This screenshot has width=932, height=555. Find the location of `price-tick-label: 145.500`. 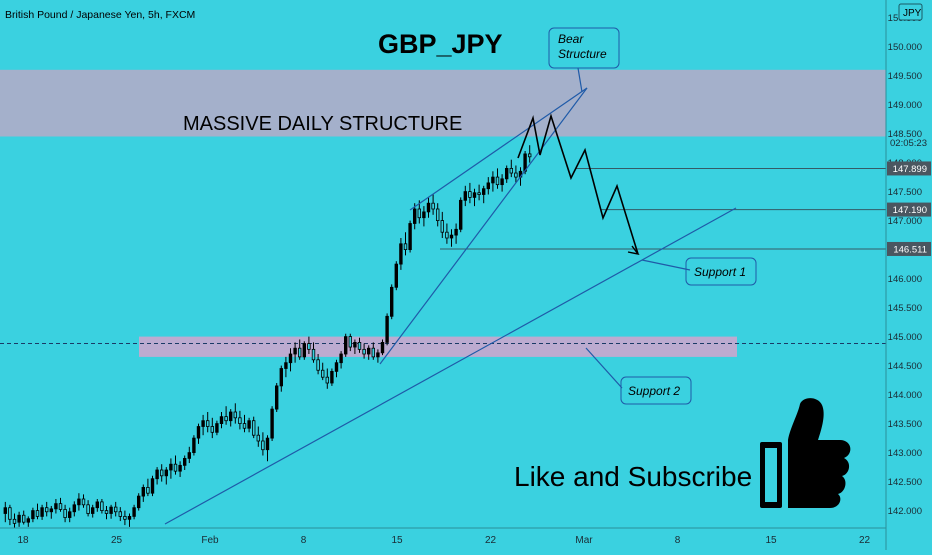

price-tick-label: 145.500 is located at coordinates (905, 308).